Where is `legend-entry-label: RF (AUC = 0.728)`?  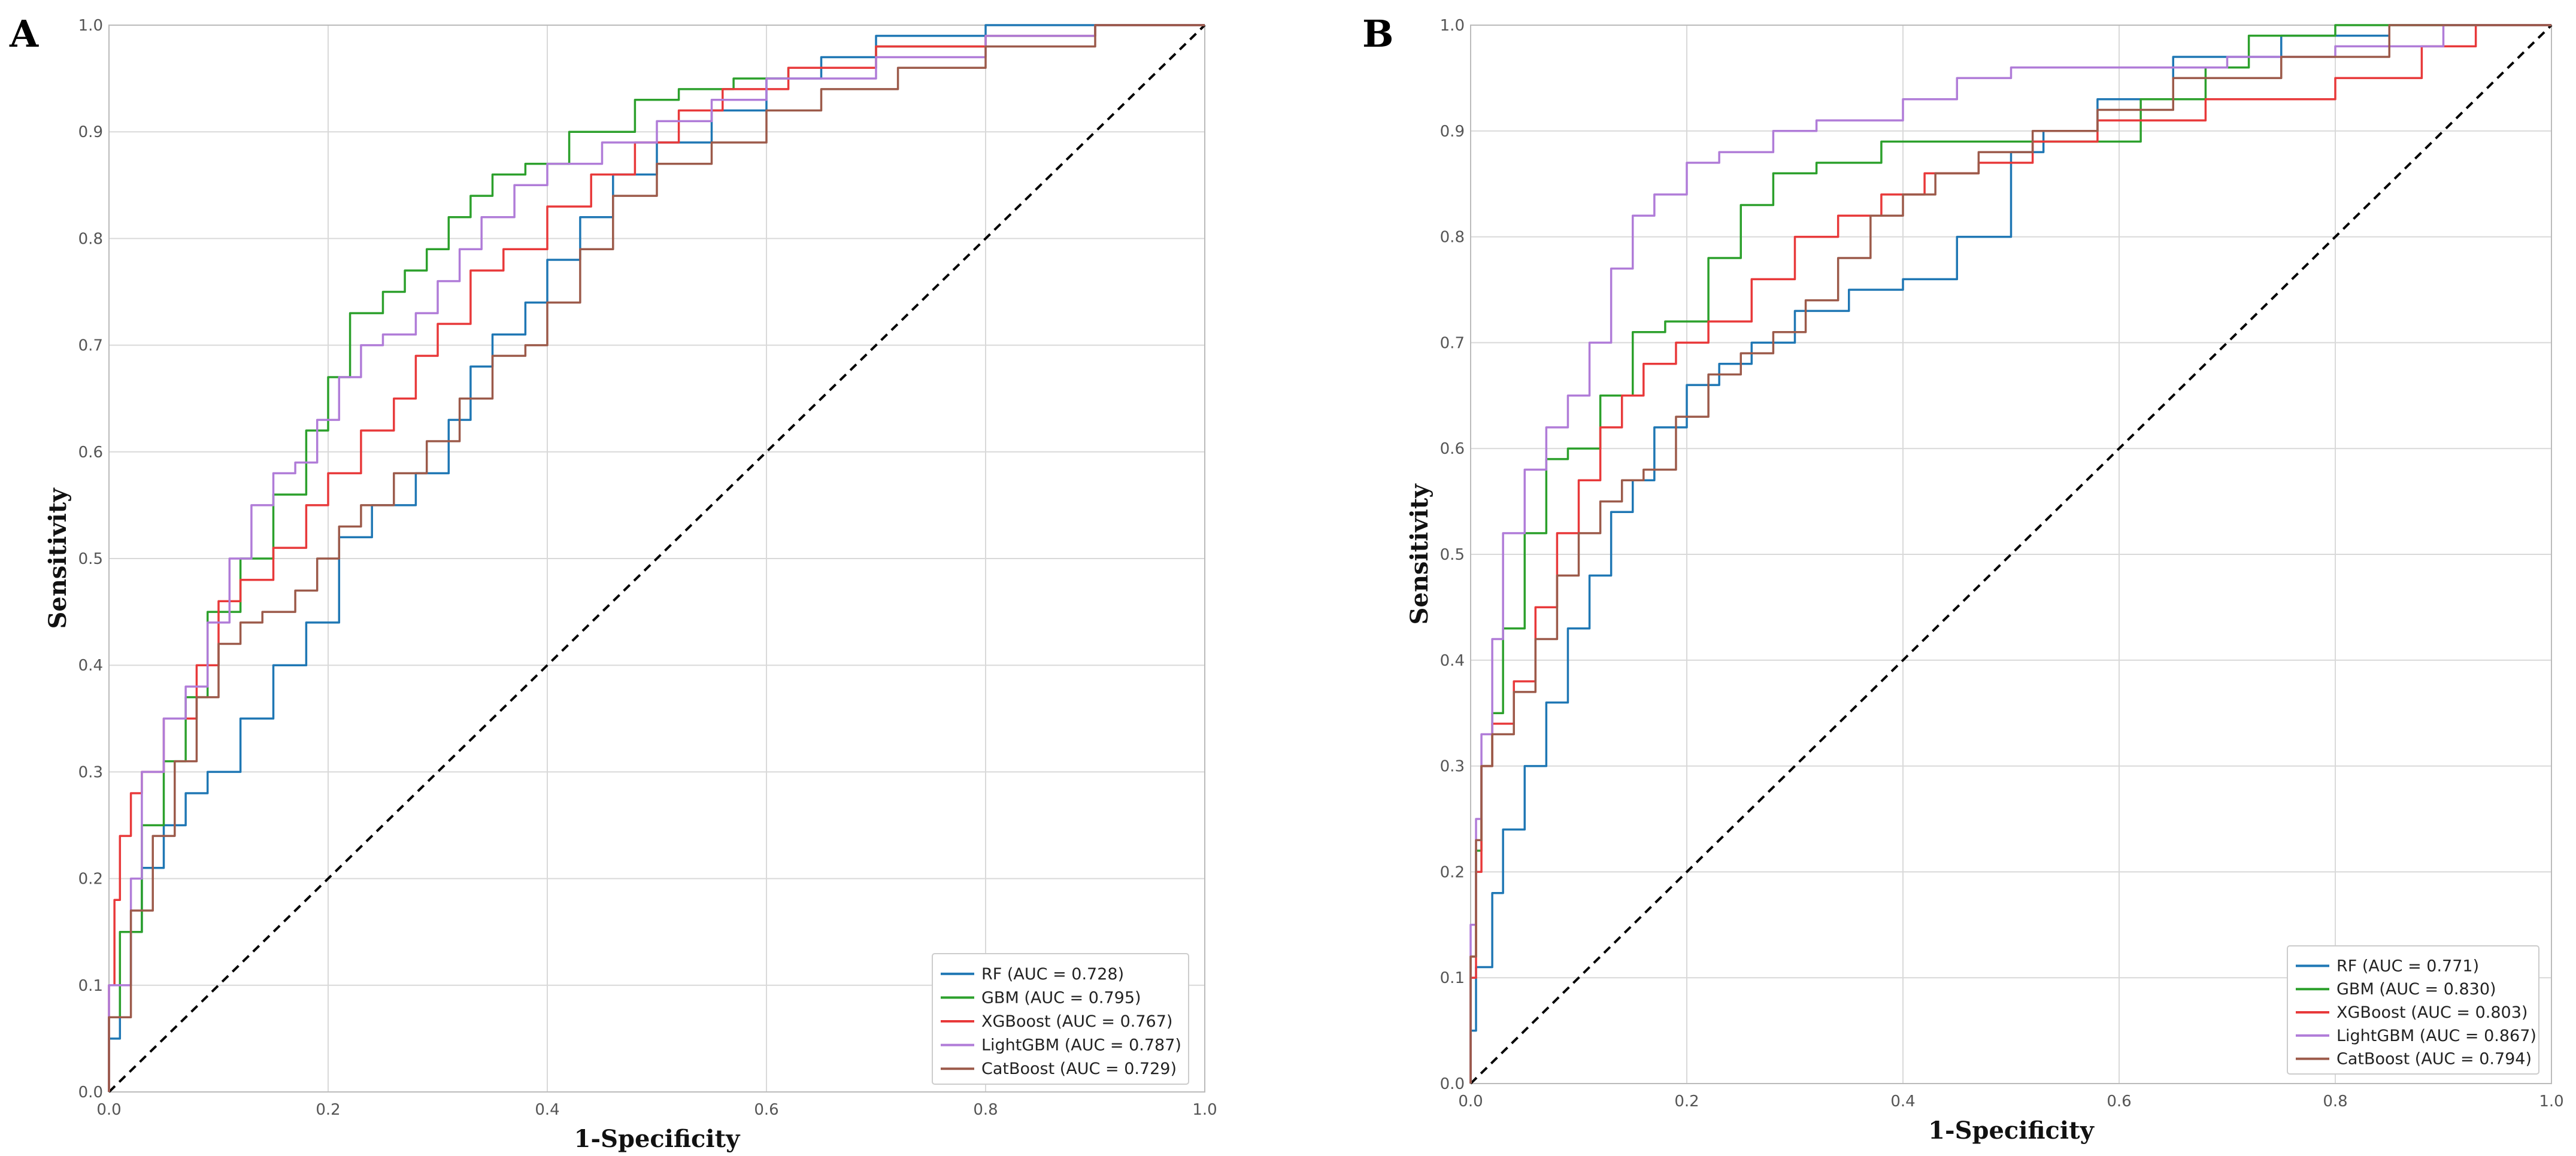 legend-entry-label: RF (AUC = 0.728) is located at coordinates (1052, 974).